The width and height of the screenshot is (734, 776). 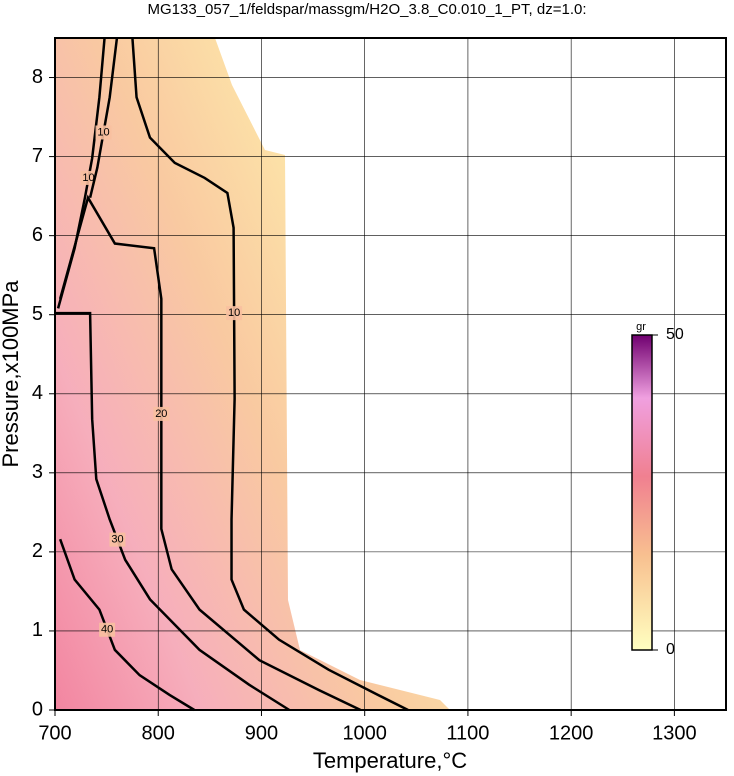 I want to click on y-tick-label: 1, so click(x=37, y=630).